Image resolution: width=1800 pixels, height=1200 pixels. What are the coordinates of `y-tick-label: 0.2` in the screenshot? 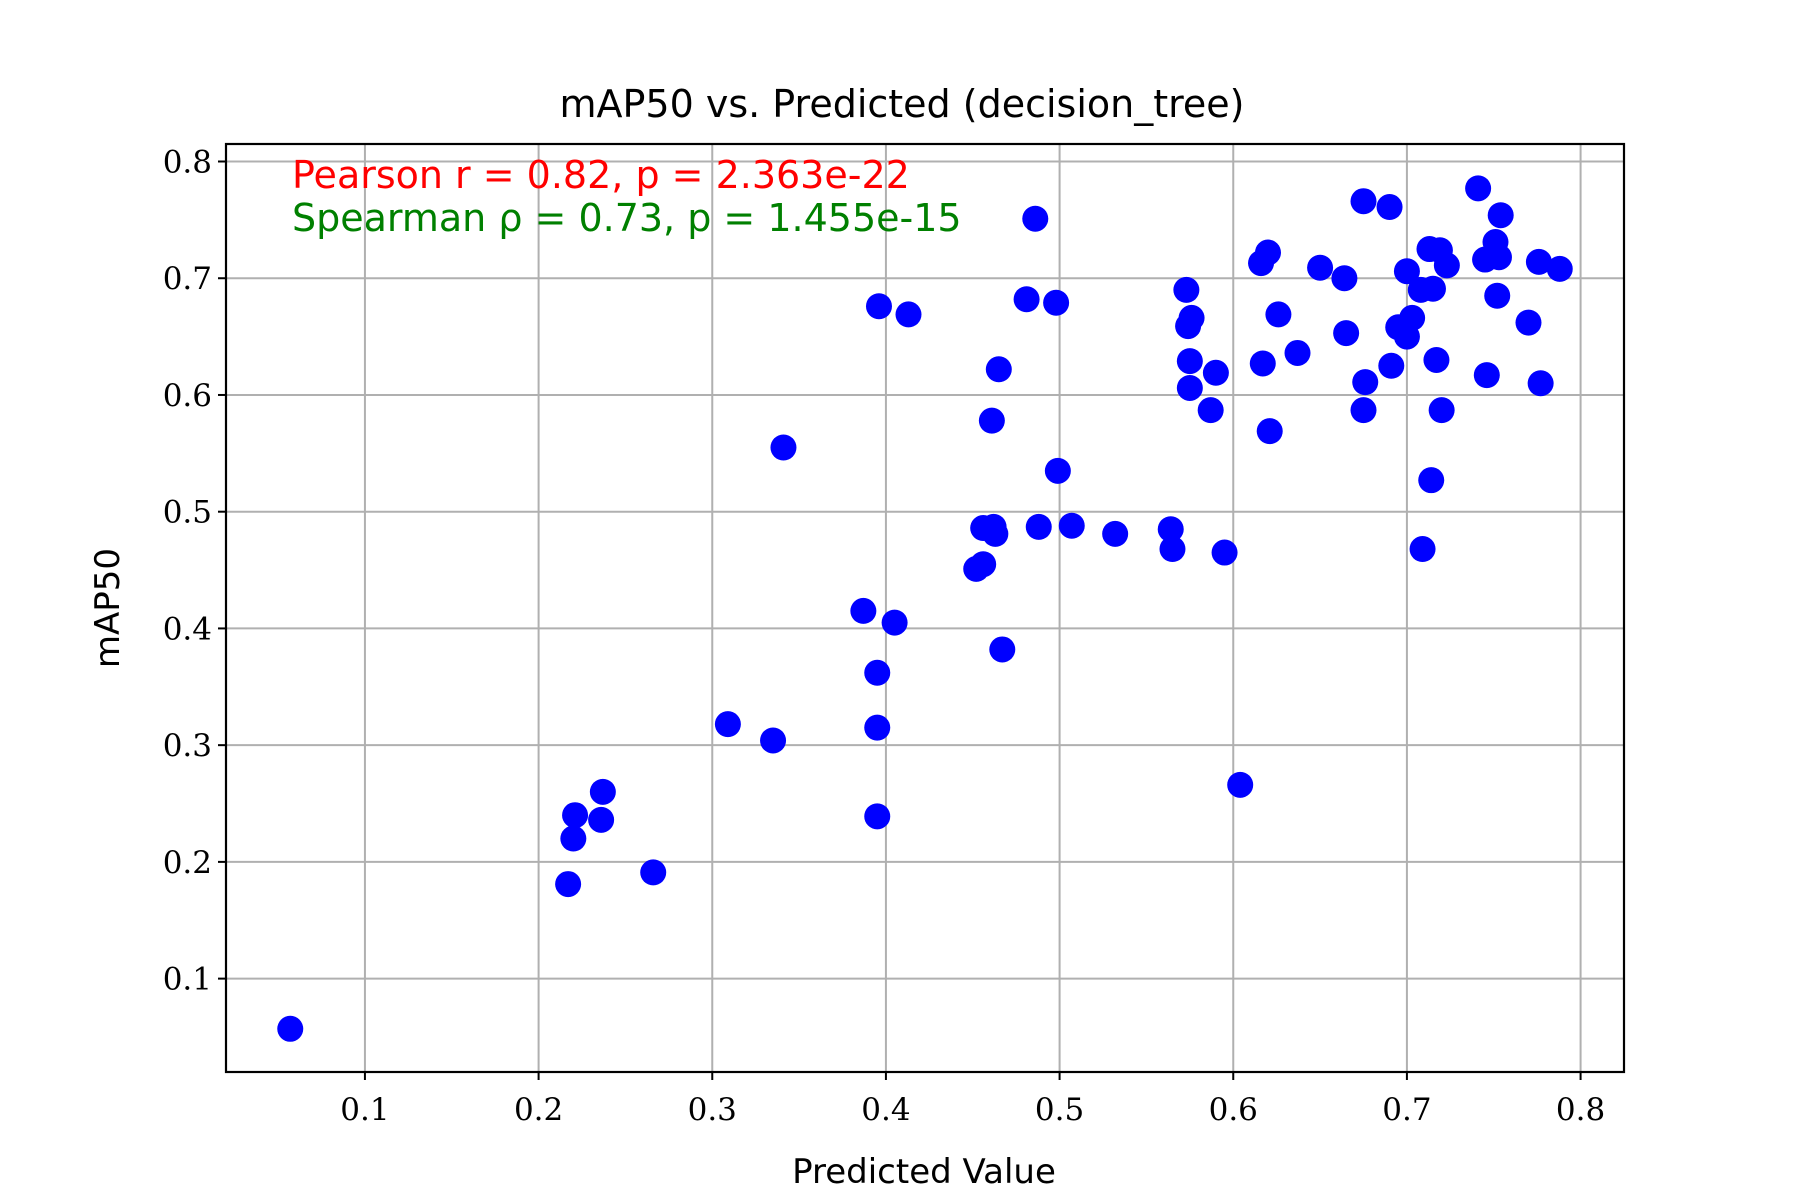 It's located at (187, 863).